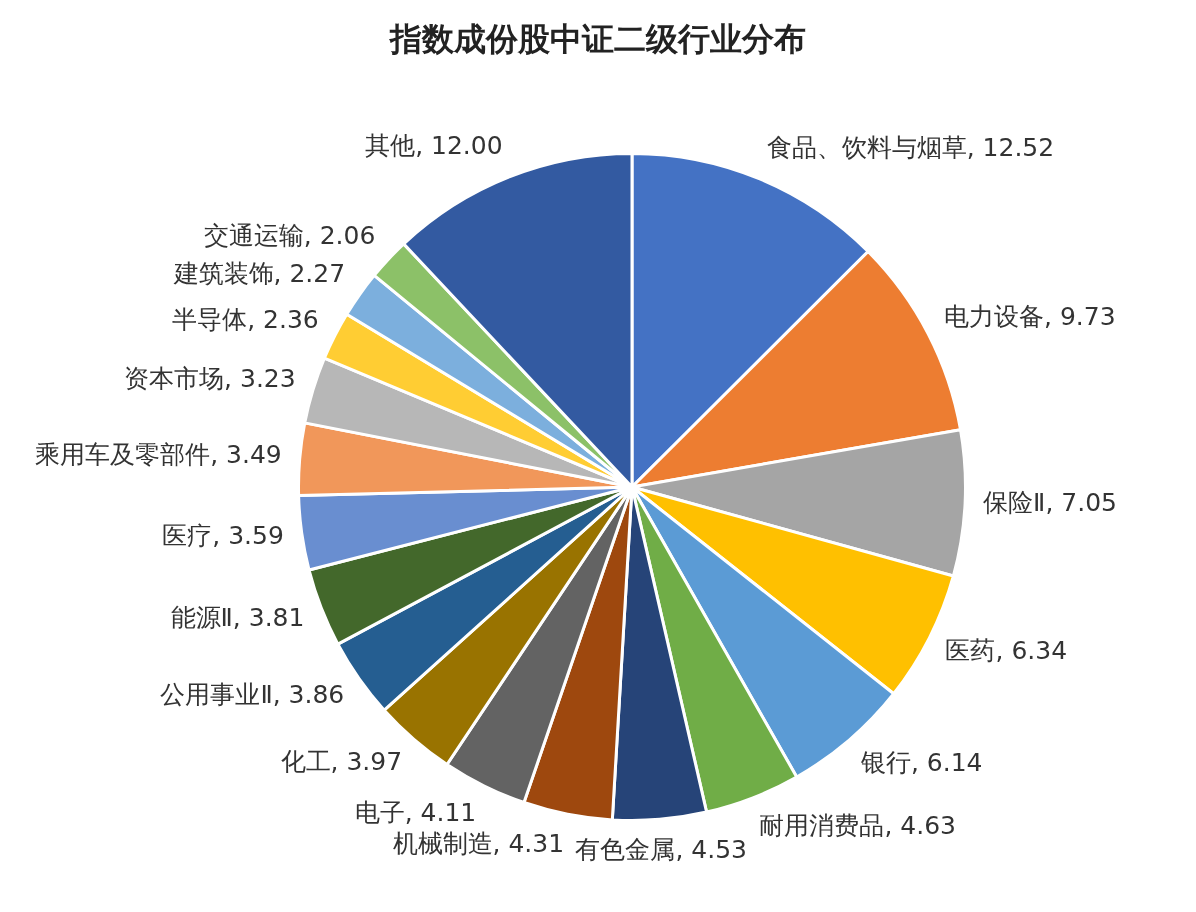  What do you see at coordinates (1006, 650) in the screenshot?
I see `slice-label: 医药, 6.34` at bounding box center [1006, 650].